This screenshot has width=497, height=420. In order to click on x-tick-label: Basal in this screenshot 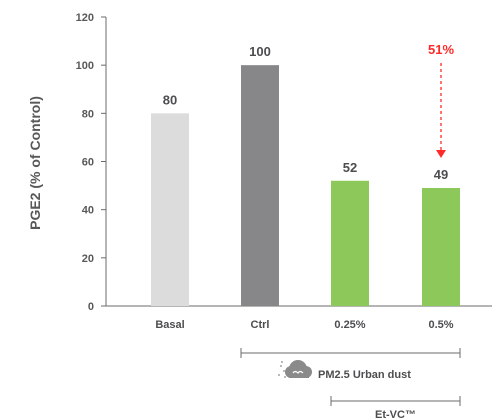, I will do `click(169, 325)`.